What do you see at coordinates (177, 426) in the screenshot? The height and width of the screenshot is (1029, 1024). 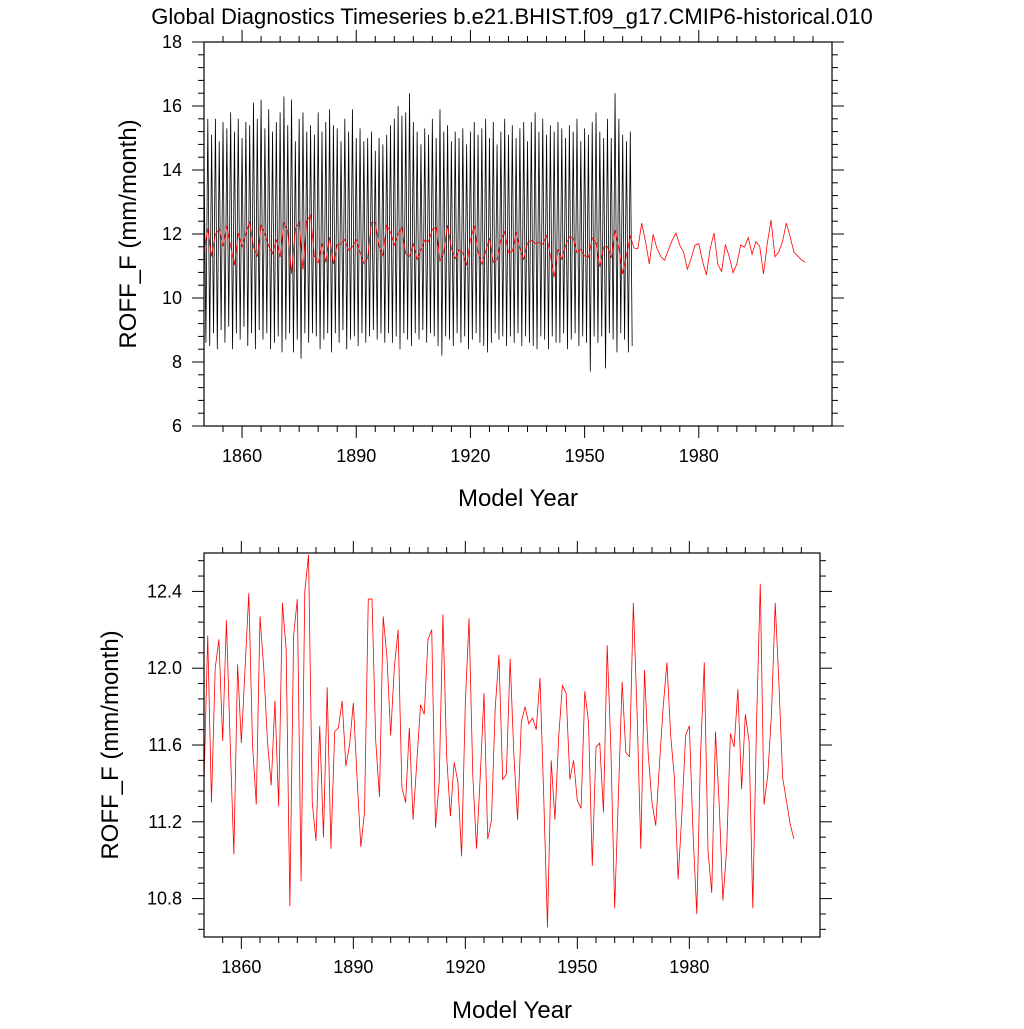 I see `y-tick-label: 6` at bounding box center [177, 426].